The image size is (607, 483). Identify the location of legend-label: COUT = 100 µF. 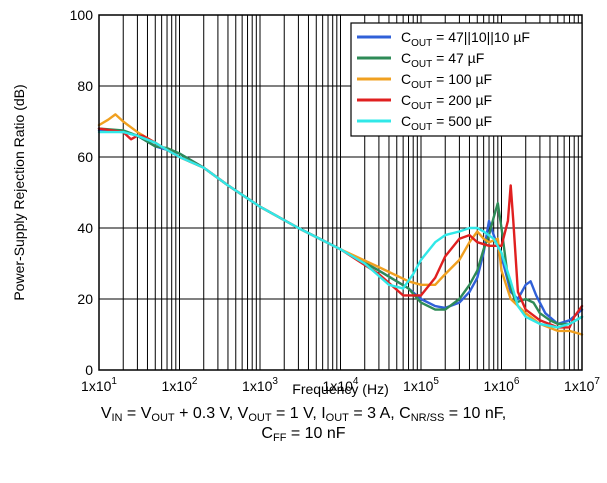
(446, 81).